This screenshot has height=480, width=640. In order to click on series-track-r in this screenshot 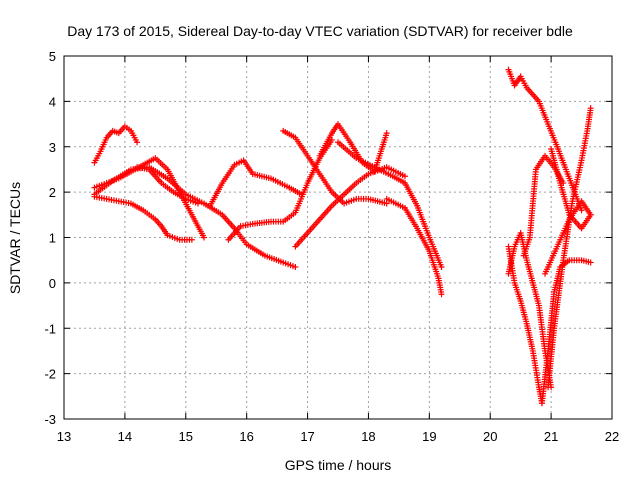, I will do `click(569, 248)`.